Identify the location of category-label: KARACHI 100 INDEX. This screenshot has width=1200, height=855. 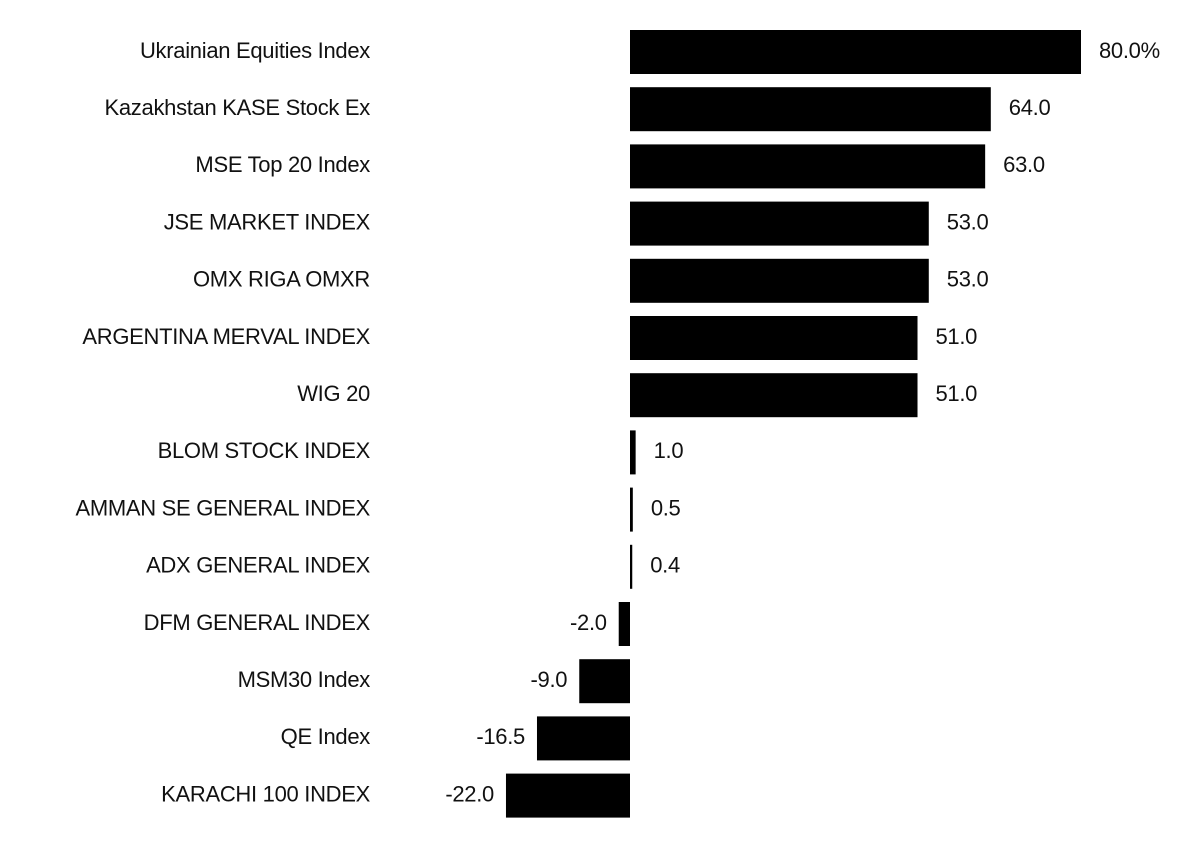
(265, 793).